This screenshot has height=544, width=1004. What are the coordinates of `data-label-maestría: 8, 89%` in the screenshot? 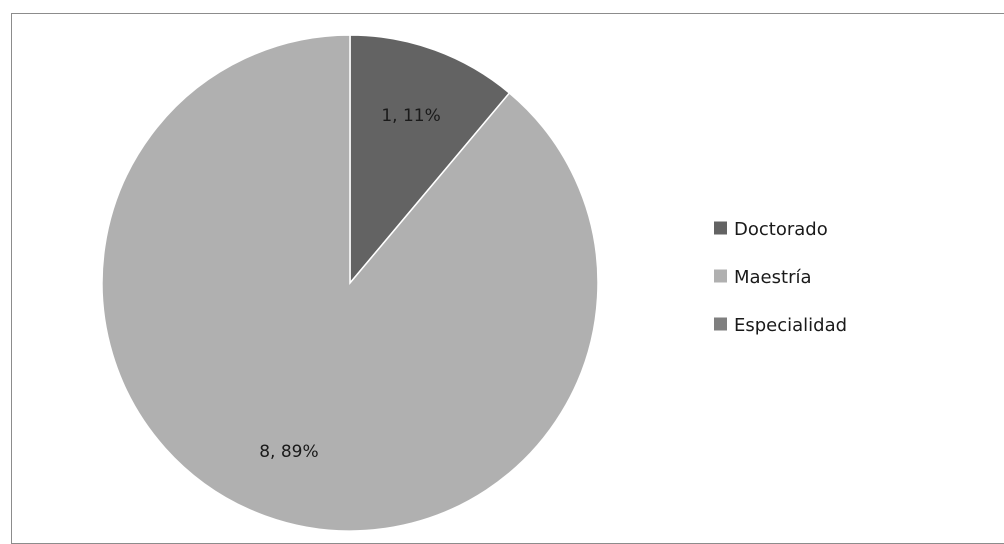 It's located at (288, 452).